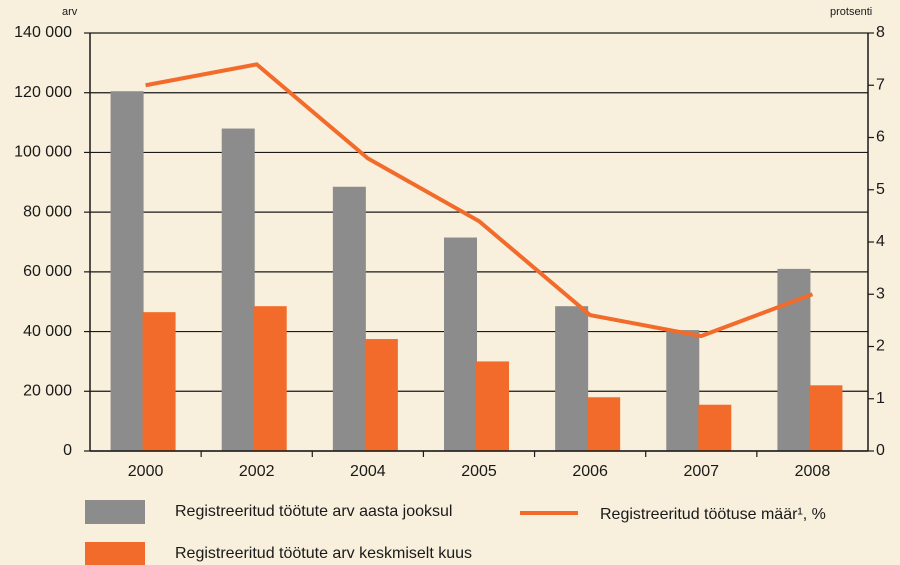  Describe the element at coordinates (67, 450) in the screenshot. I see `y-tick-label: 0` at that location.